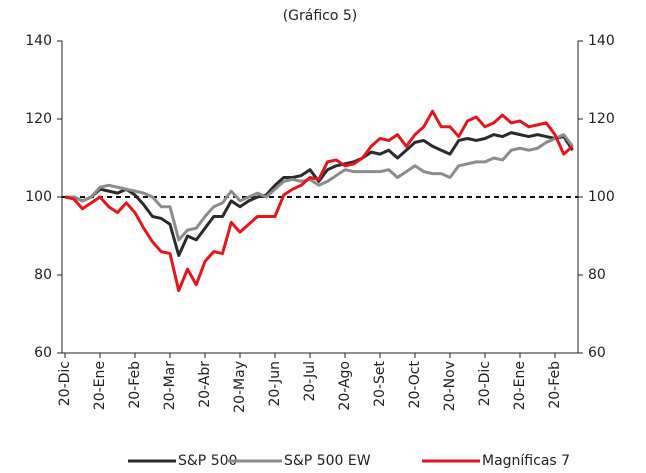  What do you see at coordinates (38, 197) in the screenshot?
I see `y-tick-label: 100` at bounding box center [38, 197].